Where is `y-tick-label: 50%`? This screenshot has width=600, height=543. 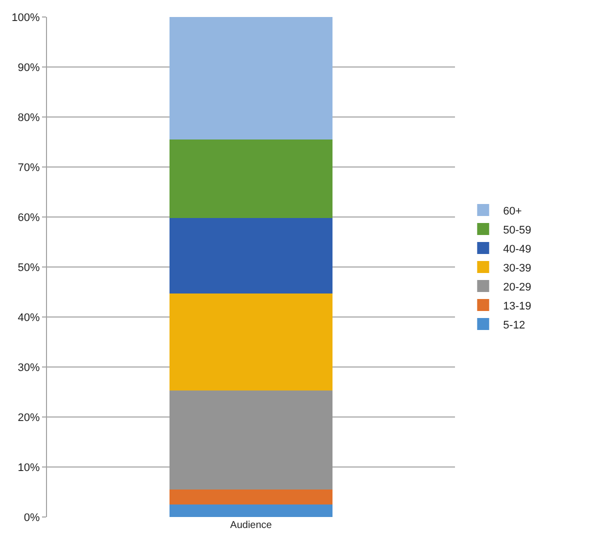
y-tick-label: 50% is located at coordinates (29, 268).